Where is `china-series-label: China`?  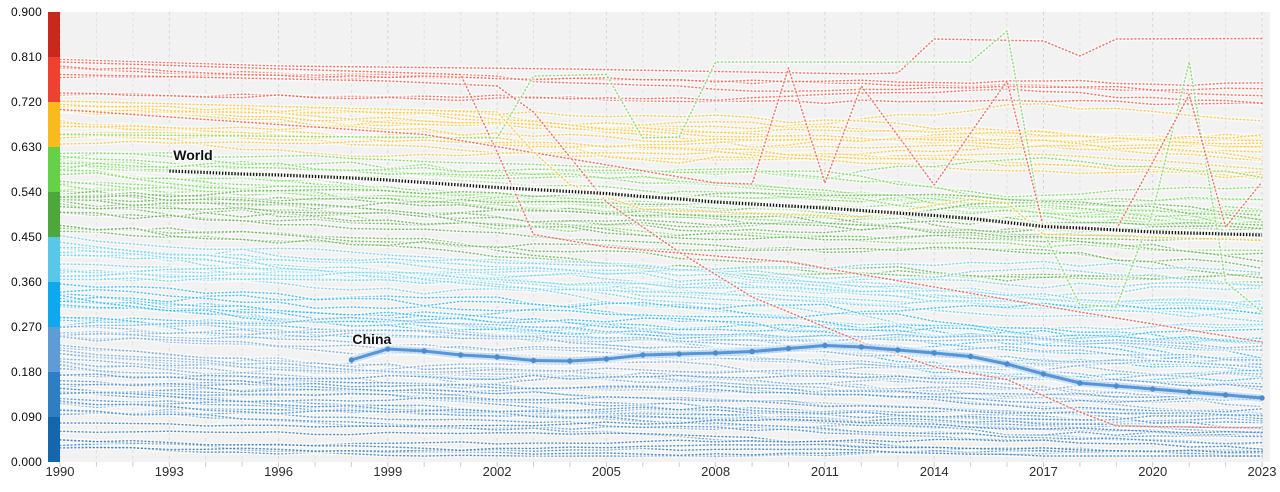 china-series-label: China is located at coordinates (372, 339).